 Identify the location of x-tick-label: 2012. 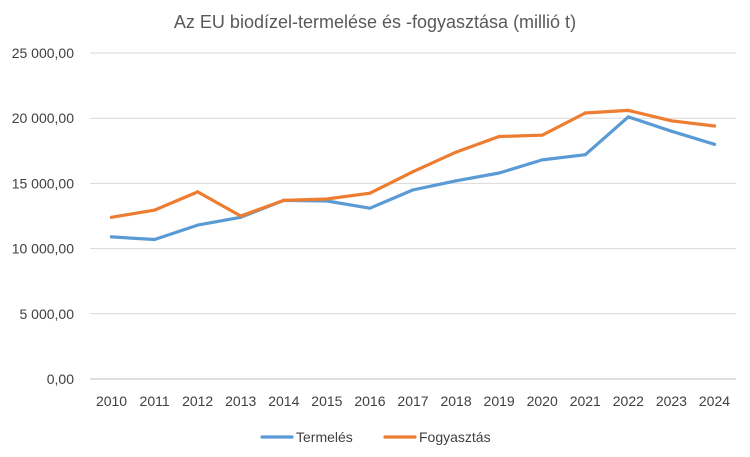
(197, 401).